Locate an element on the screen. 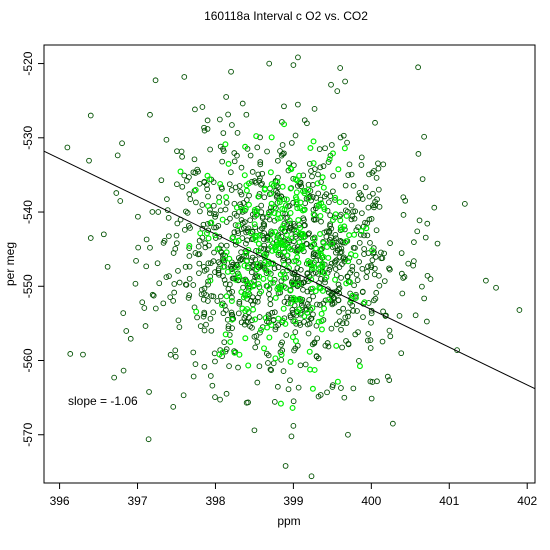 The height and width of the screenshot is (550, 550). y-tick-label: -520 is located at coordinates (28, 63).